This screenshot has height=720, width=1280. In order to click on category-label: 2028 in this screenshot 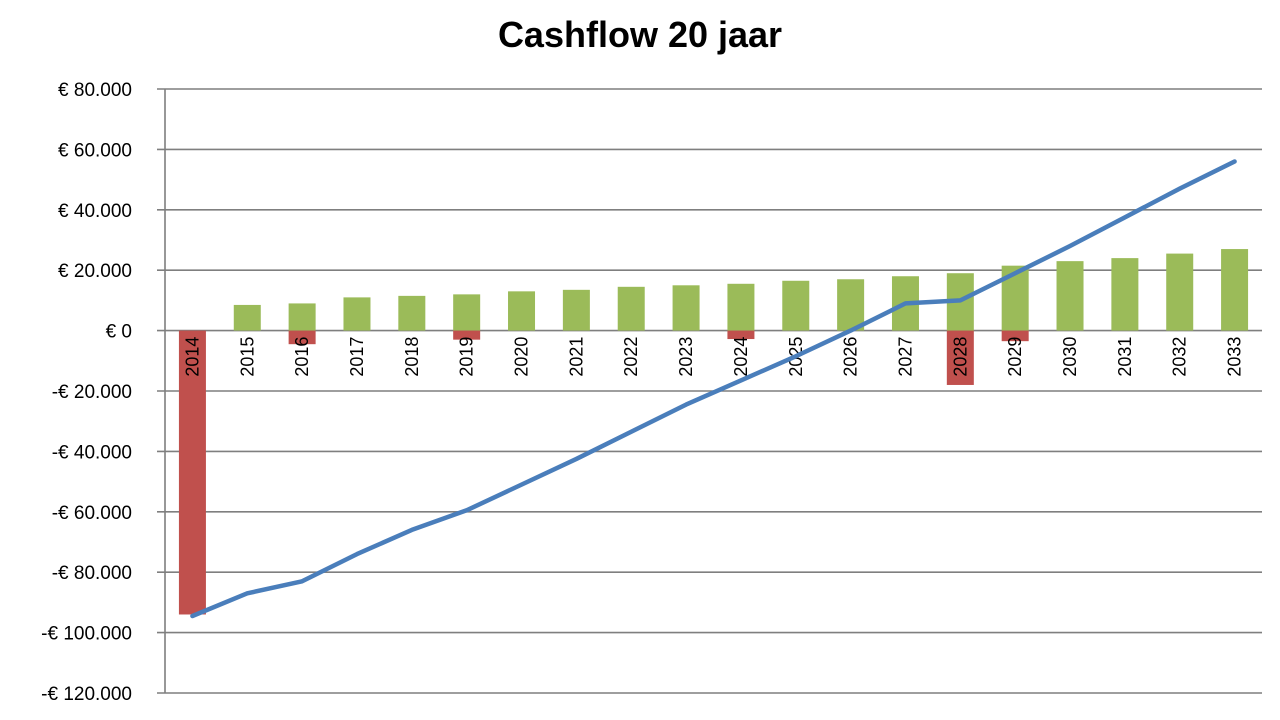, I will do `click(960, 357)`.